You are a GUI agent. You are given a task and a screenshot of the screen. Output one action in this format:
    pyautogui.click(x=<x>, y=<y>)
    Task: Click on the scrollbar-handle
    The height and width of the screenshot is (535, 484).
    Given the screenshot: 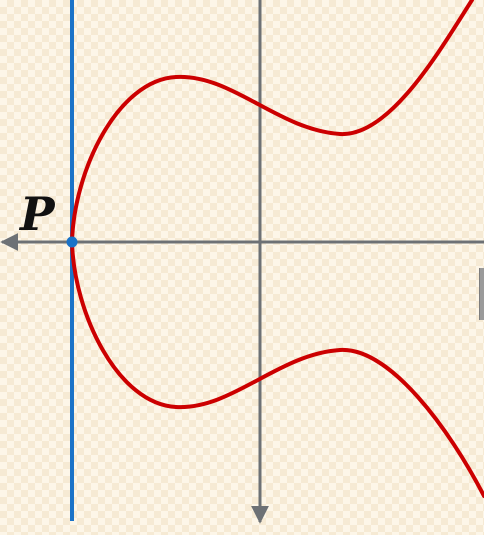 What is the action you would take?
    pyautogui.click(x=481, y=294)
    